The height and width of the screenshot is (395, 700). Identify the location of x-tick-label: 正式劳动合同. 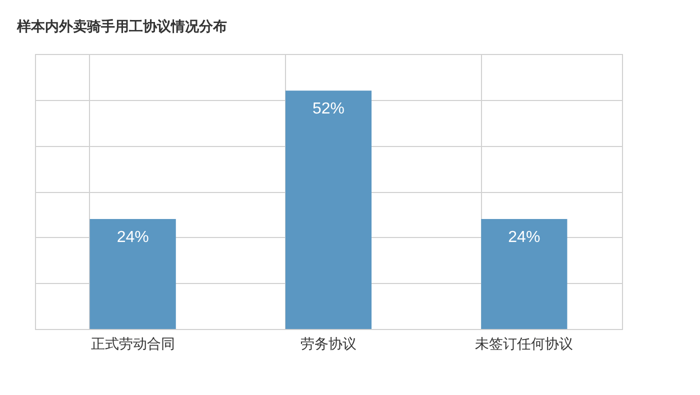
(132, 344).